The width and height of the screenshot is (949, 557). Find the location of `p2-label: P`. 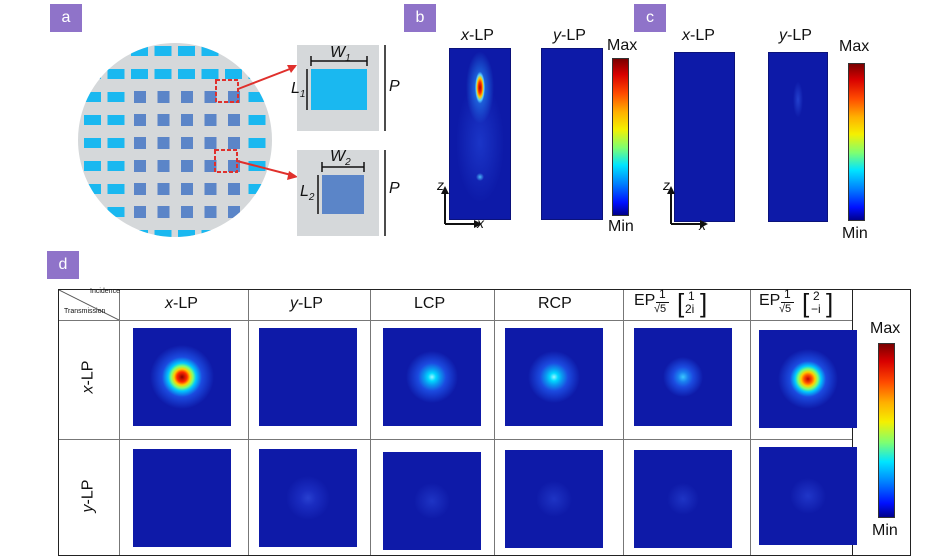

p2-label: P is located at coordinates (394, 188).